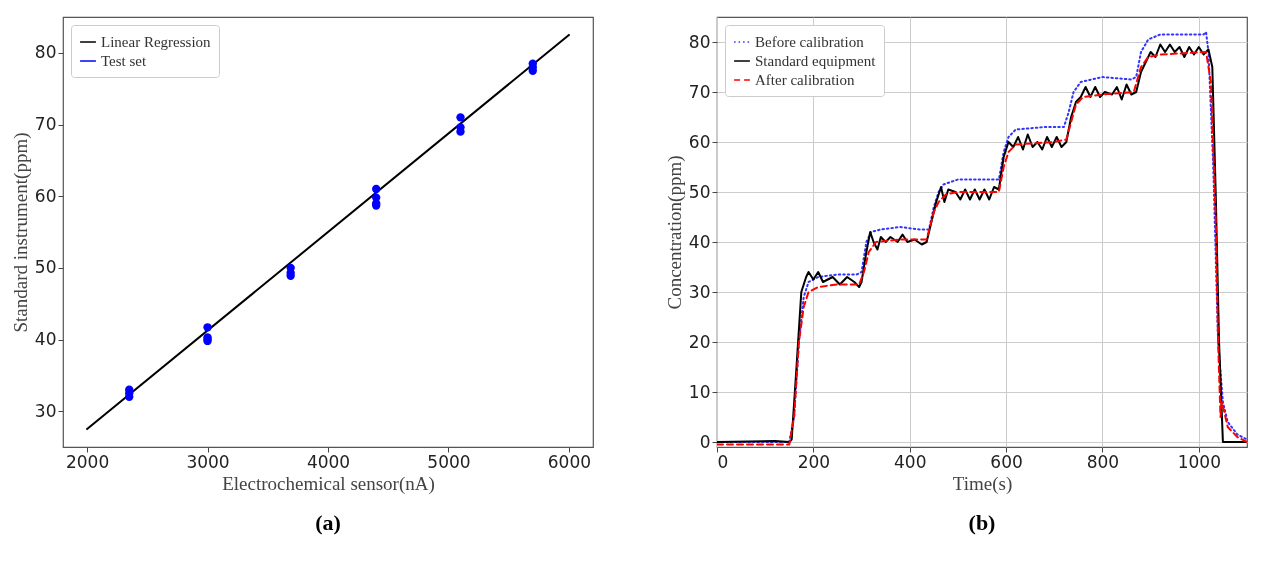 This screenshot has height=567, width=1276. I want to click on y-axis-title: Standard instrument(ppm), so click(20, 232).